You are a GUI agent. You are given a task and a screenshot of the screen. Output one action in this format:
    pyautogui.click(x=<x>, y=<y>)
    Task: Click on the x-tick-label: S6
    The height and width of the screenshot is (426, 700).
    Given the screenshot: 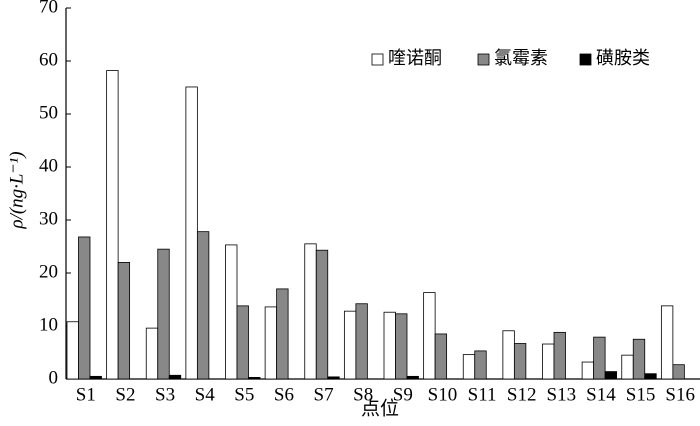 What is the action you would take?
    pyautogui.click(x=284, y=394)
    